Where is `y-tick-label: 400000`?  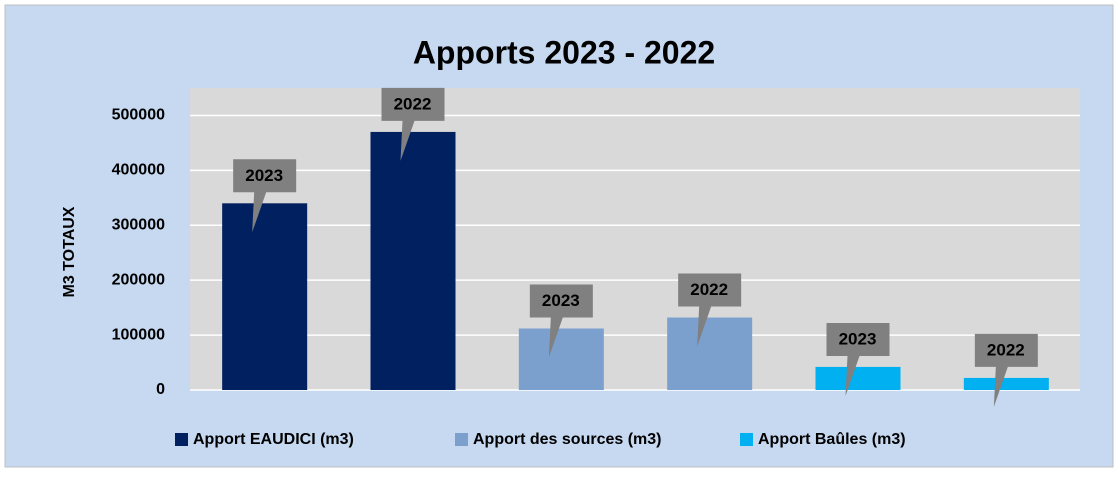 y-tick-label: 400000 is located at coordinates (138, 170).